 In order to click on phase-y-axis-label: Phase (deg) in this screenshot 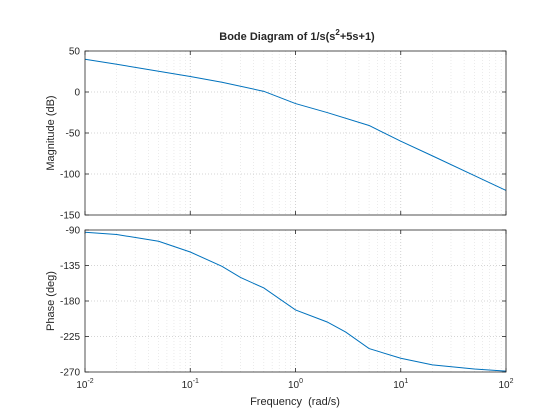, I will do `click(51, 301)`.